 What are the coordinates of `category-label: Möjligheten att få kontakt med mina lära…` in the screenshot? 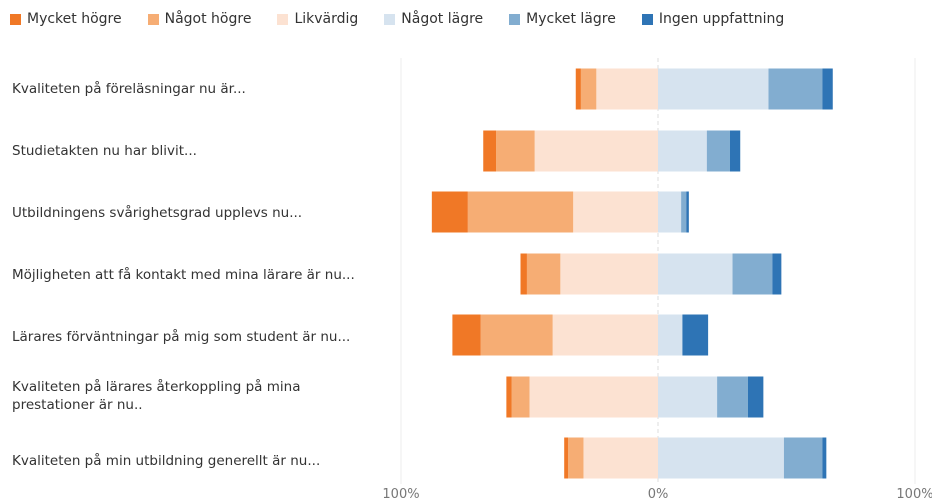 It's located at (183, 275).